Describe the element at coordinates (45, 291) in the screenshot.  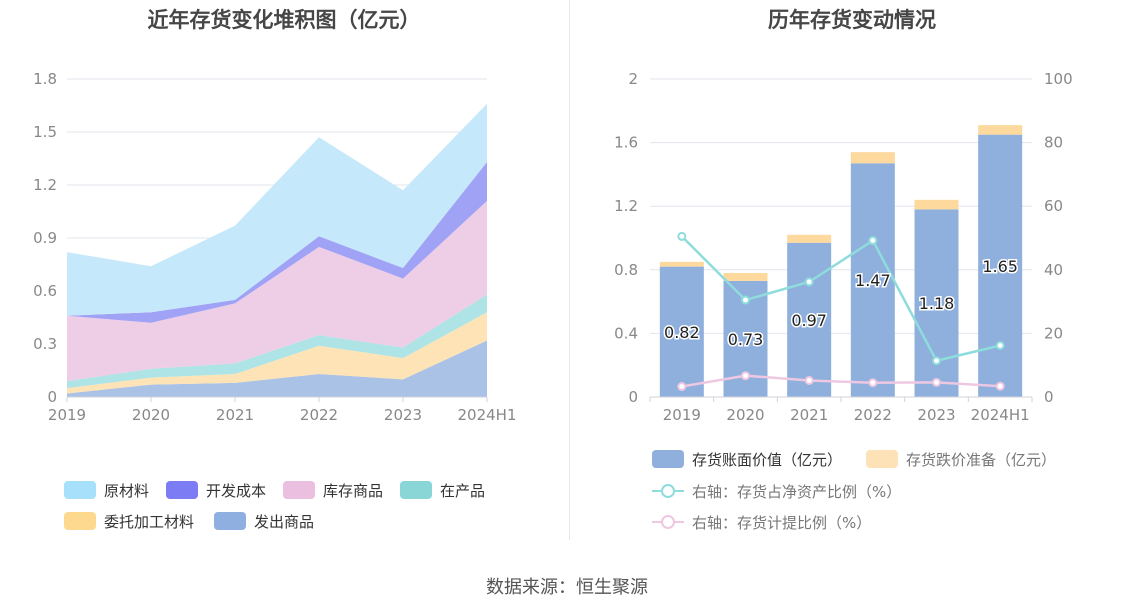
I see `y-tick-label: 0.6` at that location.